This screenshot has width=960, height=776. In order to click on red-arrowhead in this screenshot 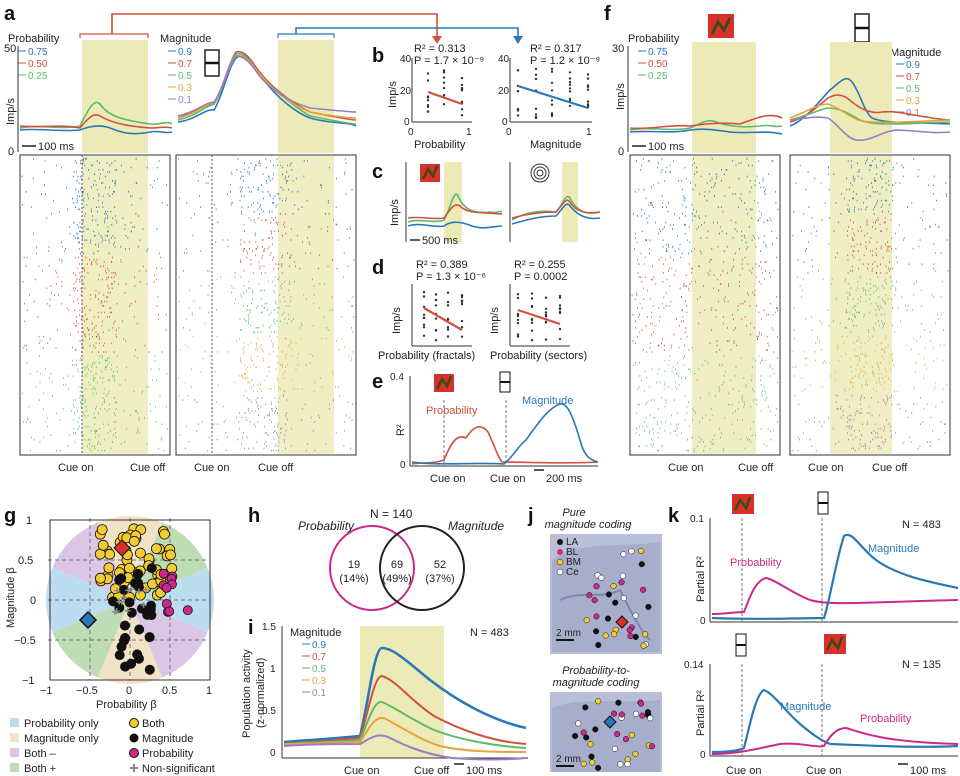, I will do `click(437, 40)`.